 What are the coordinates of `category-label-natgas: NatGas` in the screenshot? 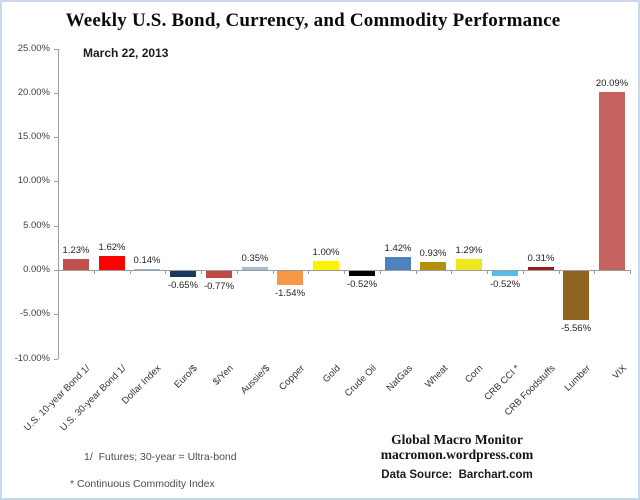 It's located at (399, 378).